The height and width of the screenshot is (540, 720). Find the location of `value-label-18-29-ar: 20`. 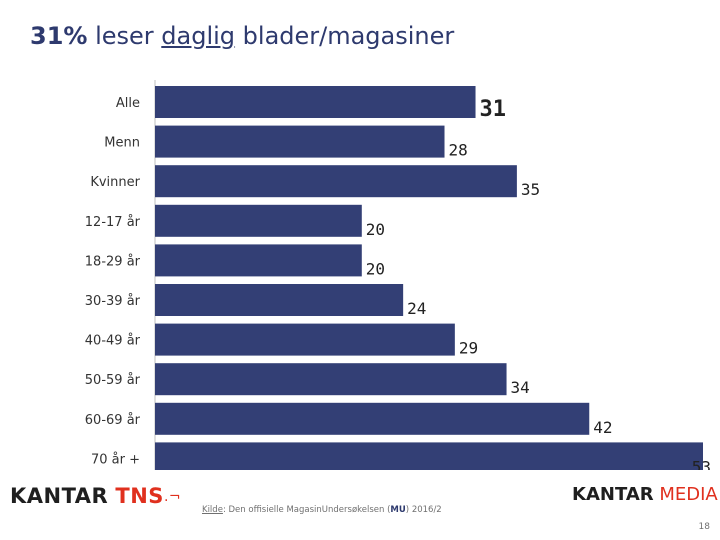

value-label-18-29-ar: 20 is located at coordinates (375, 268).